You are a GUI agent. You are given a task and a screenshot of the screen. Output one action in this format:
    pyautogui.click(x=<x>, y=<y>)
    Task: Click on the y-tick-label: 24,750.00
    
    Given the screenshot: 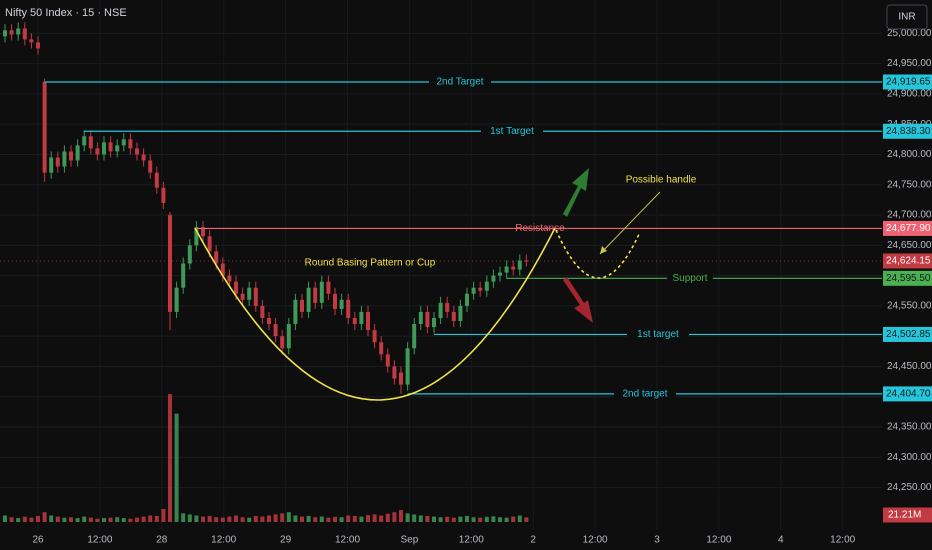 What is the action you would take?
    pyautogui.click(x=909, y=184)
    